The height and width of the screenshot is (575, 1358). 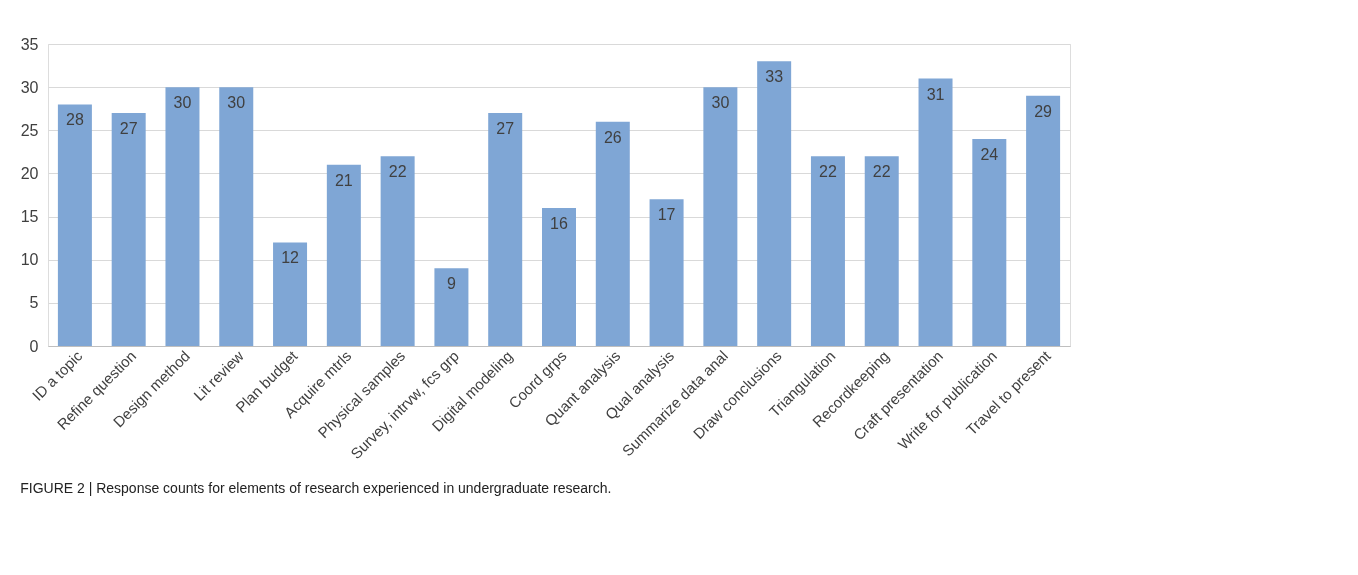 What do you see at coordinates (666, 215) in the screenshot?
I see `data-label: 17` at bounding box center [666, 215].